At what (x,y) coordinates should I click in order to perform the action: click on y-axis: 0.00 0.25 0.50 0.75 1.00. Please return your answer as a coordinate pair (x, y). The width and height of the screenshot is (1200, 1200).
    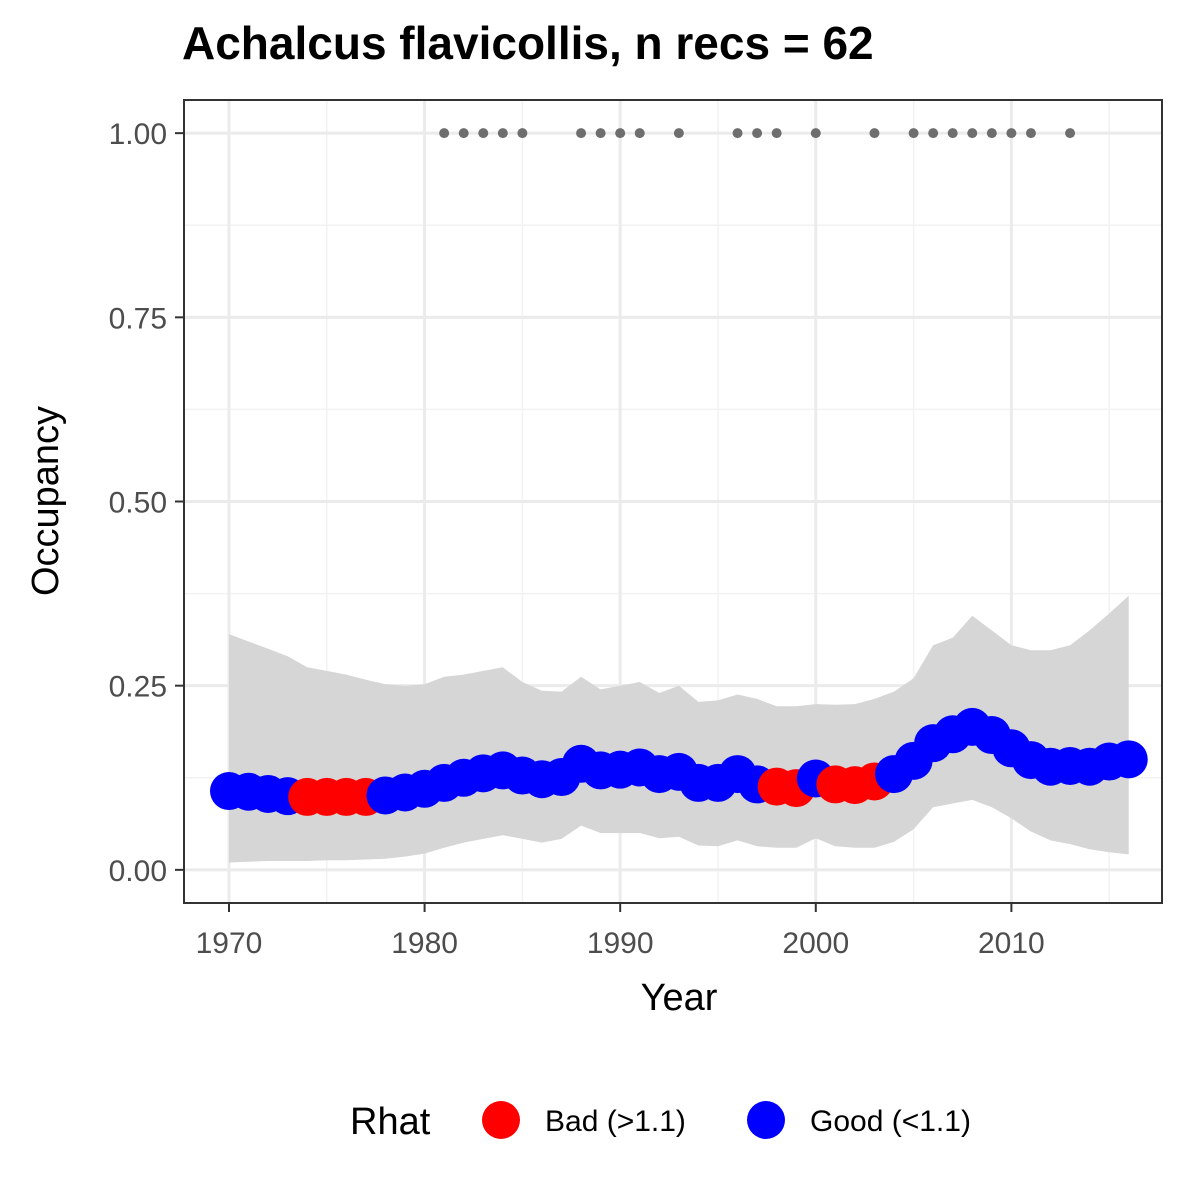
    Looking at the image, I should click on (146, 503).